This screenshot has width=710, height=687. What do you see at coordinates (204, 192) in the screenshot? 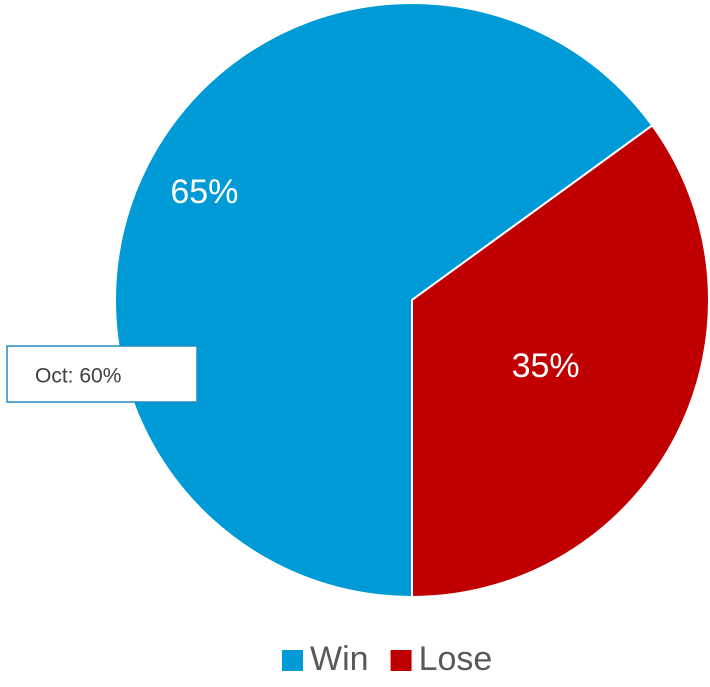
I see `data-label: 65%` at bounding box center [204, 192].